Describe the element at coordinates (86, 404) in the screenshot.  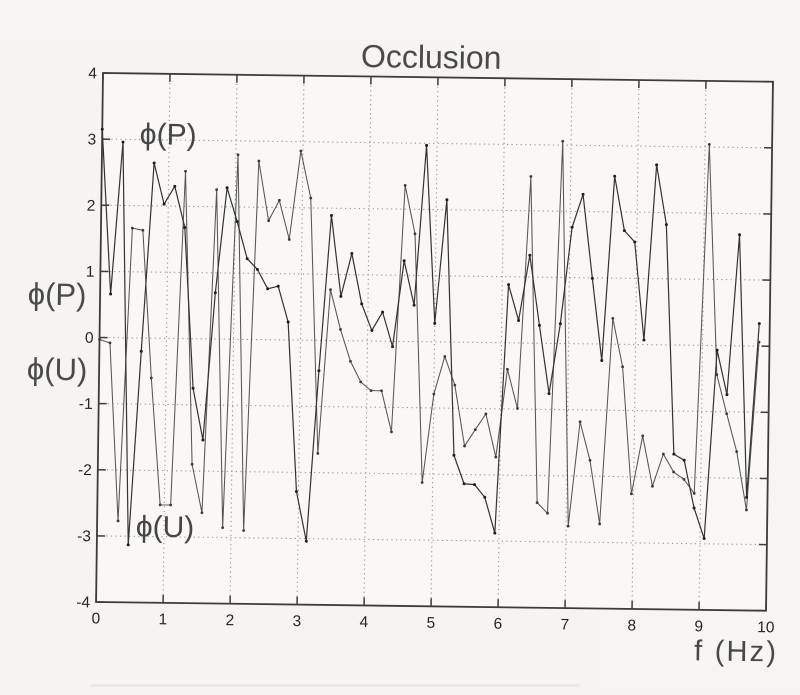
I see `svg-text: -1` at that location.